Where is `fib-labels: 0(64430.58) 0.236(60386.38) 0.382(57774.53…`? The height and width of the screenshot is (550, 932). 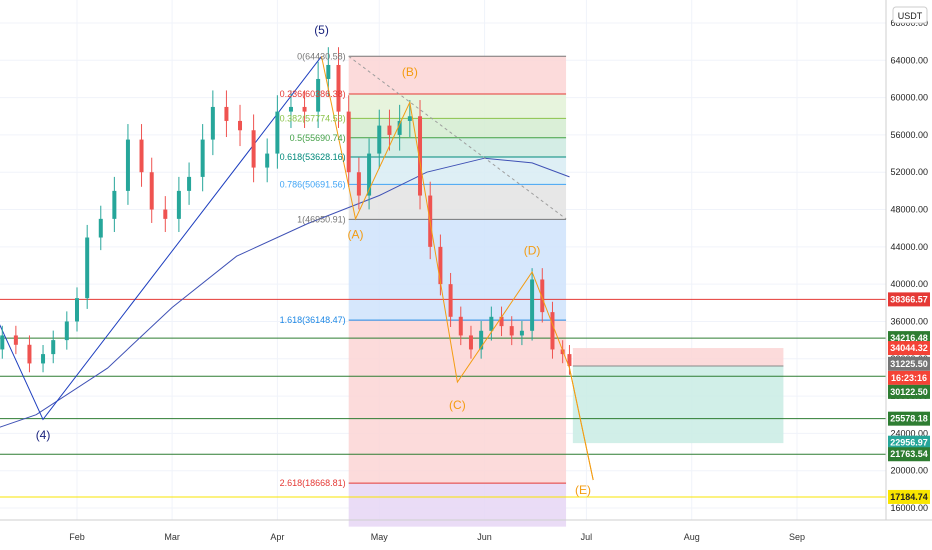 fib-labels: 0(64430.58) 0.236(60386.38) 0.382(57774.53… is located at coordinates (313, 269).